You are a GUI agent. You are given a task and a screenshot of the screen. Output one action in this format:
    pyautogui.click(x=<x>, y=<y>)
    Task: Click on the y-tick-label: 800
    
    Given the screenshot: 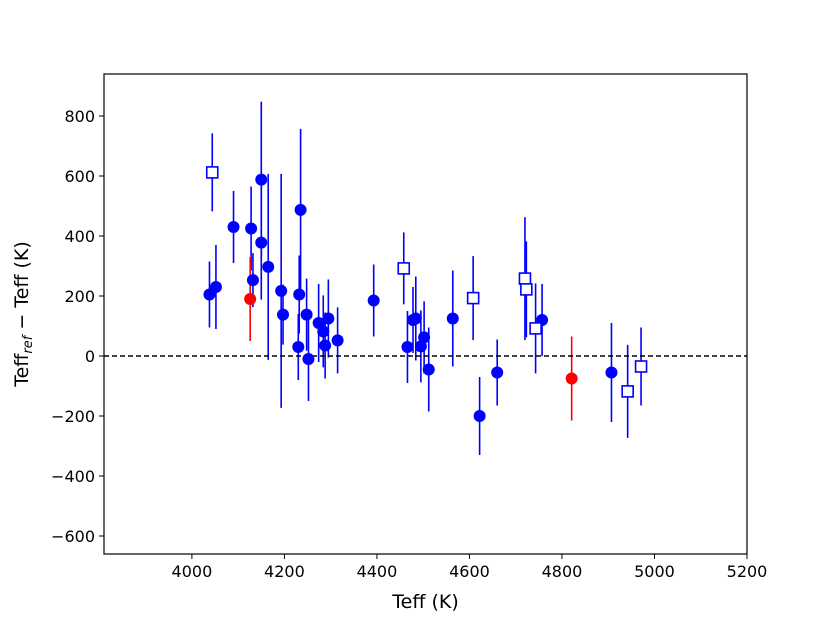 What is the action you would take?
    pyautogui.click(x=79, y=116)
    